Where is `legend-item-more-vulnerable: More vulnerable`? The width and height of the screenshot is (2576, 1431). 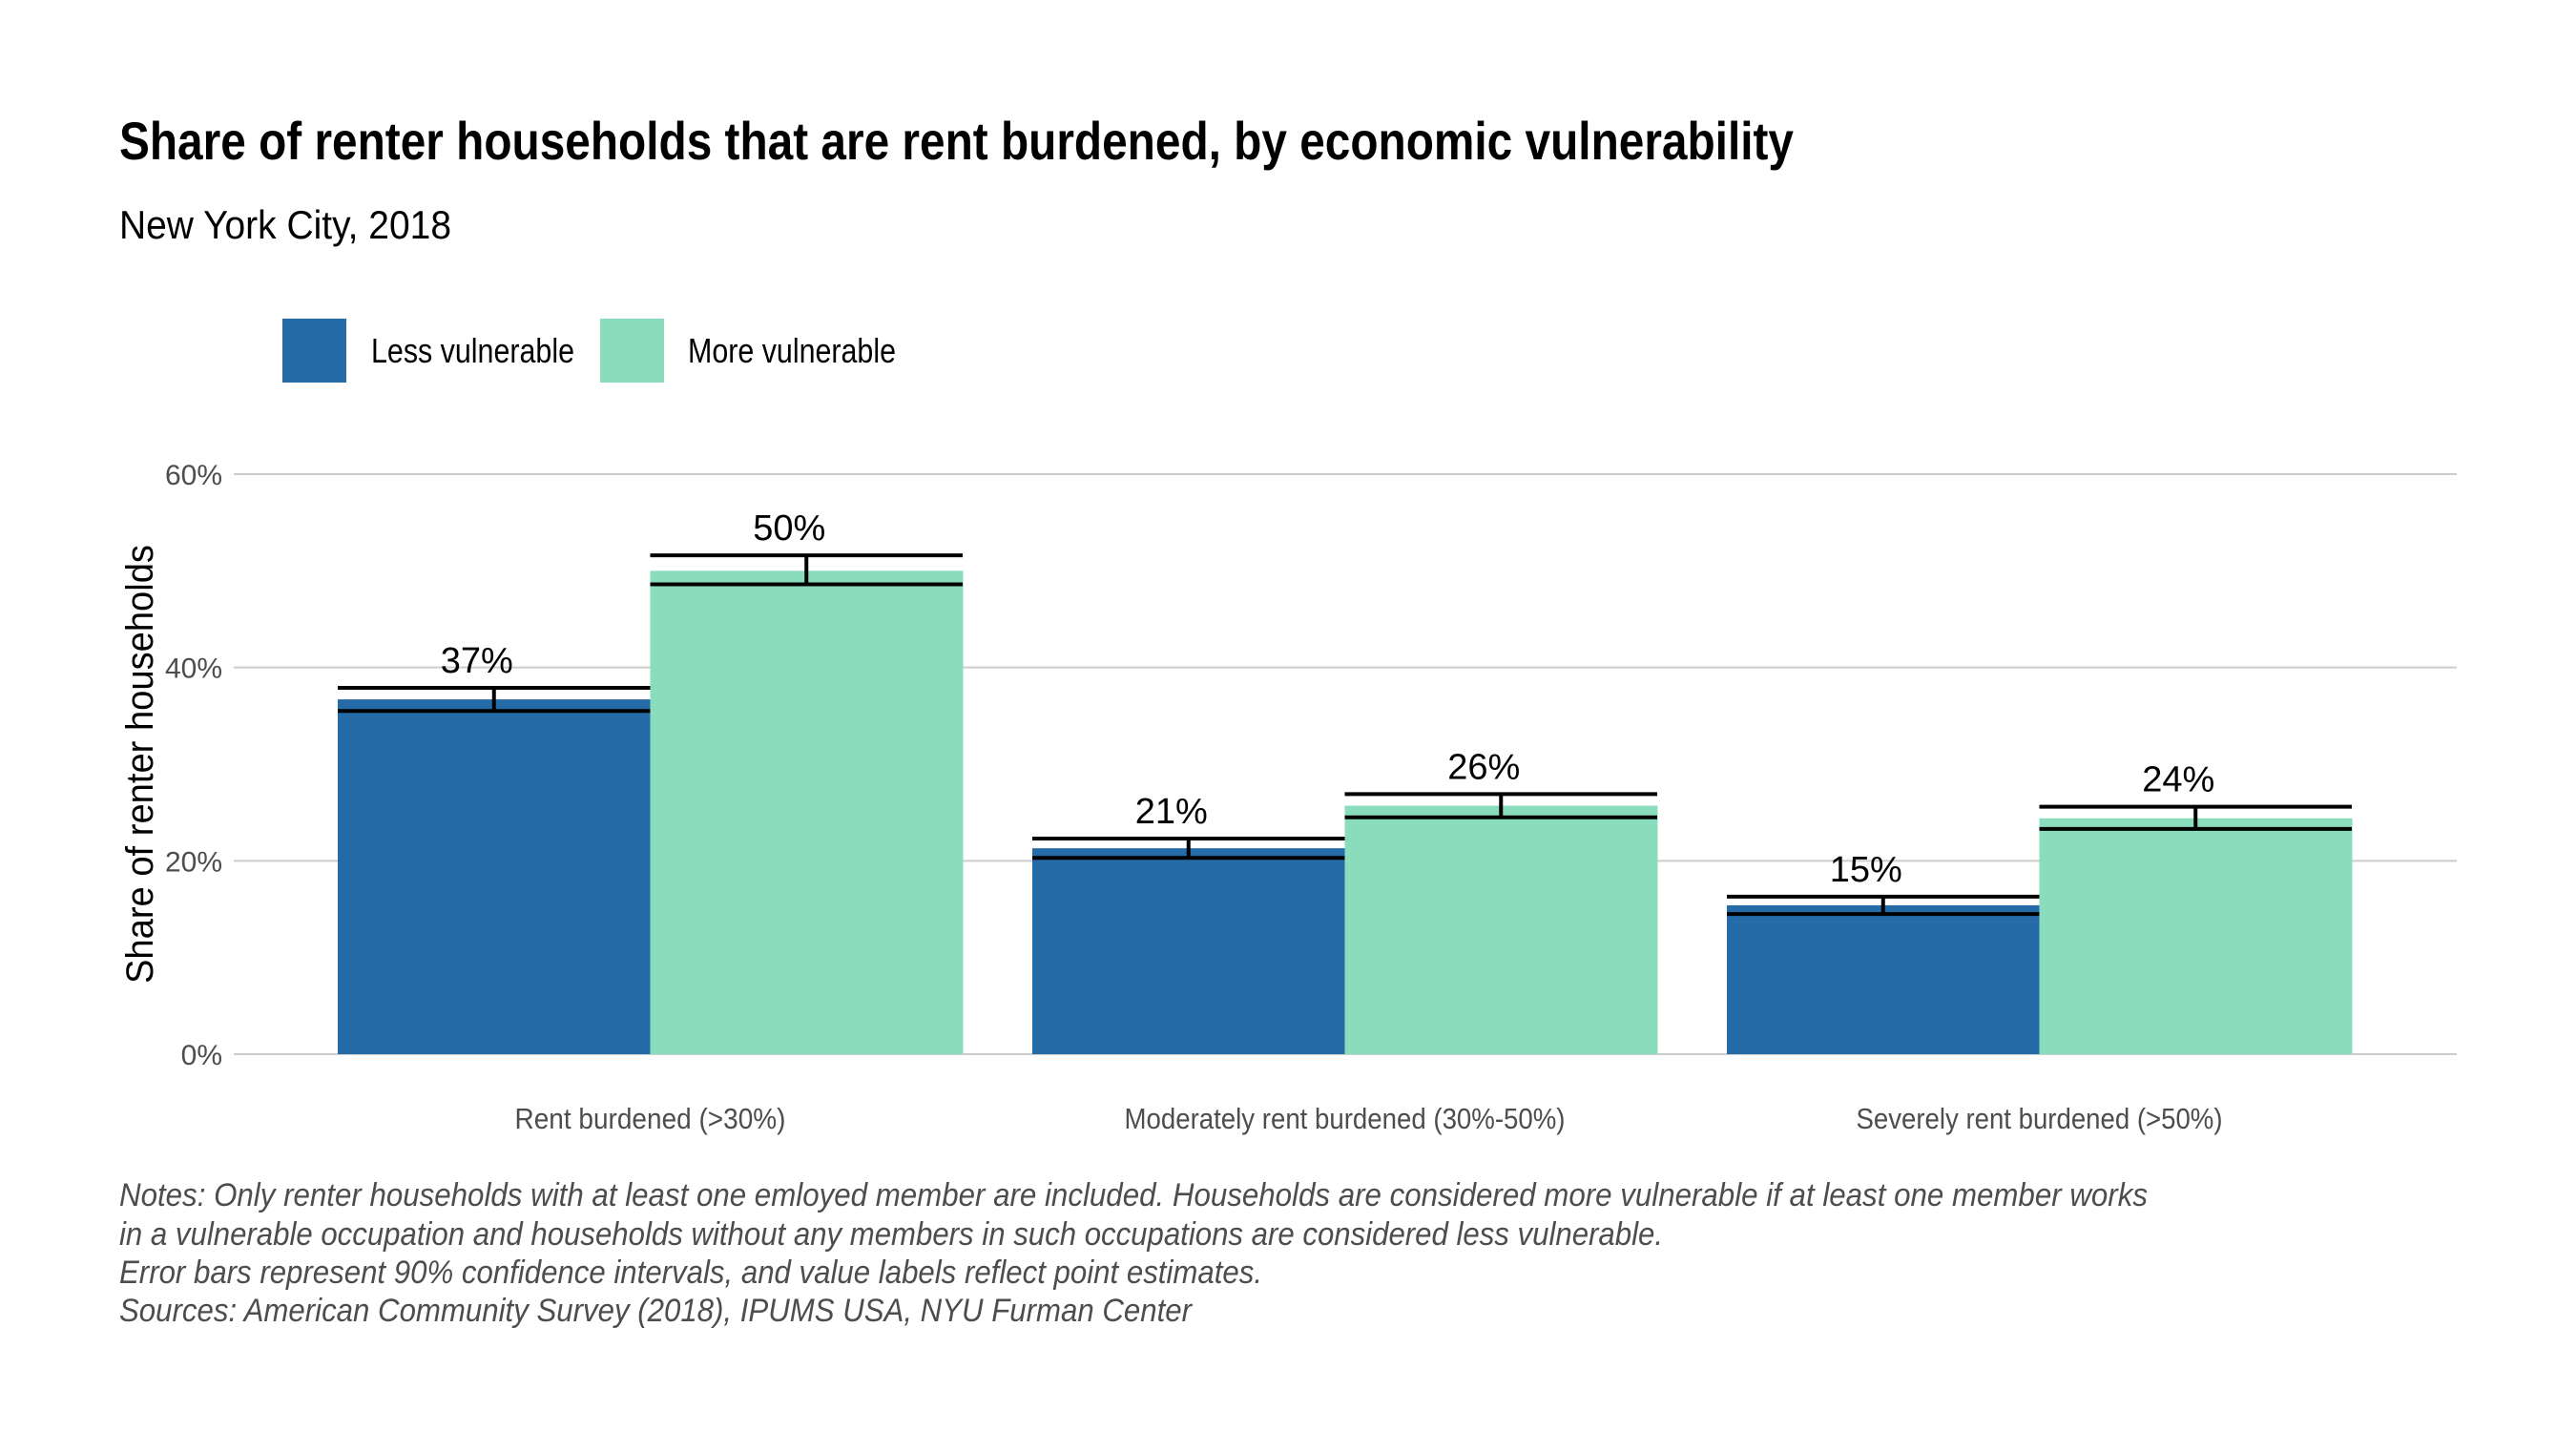 legend-item-more-vulnerable: More vulnerable is located at coordinates (748, 351).